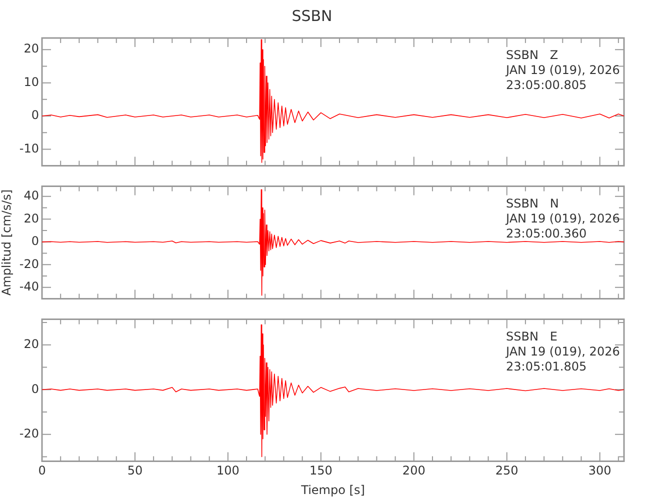 Image resolution: width=650 pixels, height=500 pixels. What do you see at coordinates (546, 85) in the screenshot?
I see `annotation: 23:05:00.805` at bounding box center [546, 85].